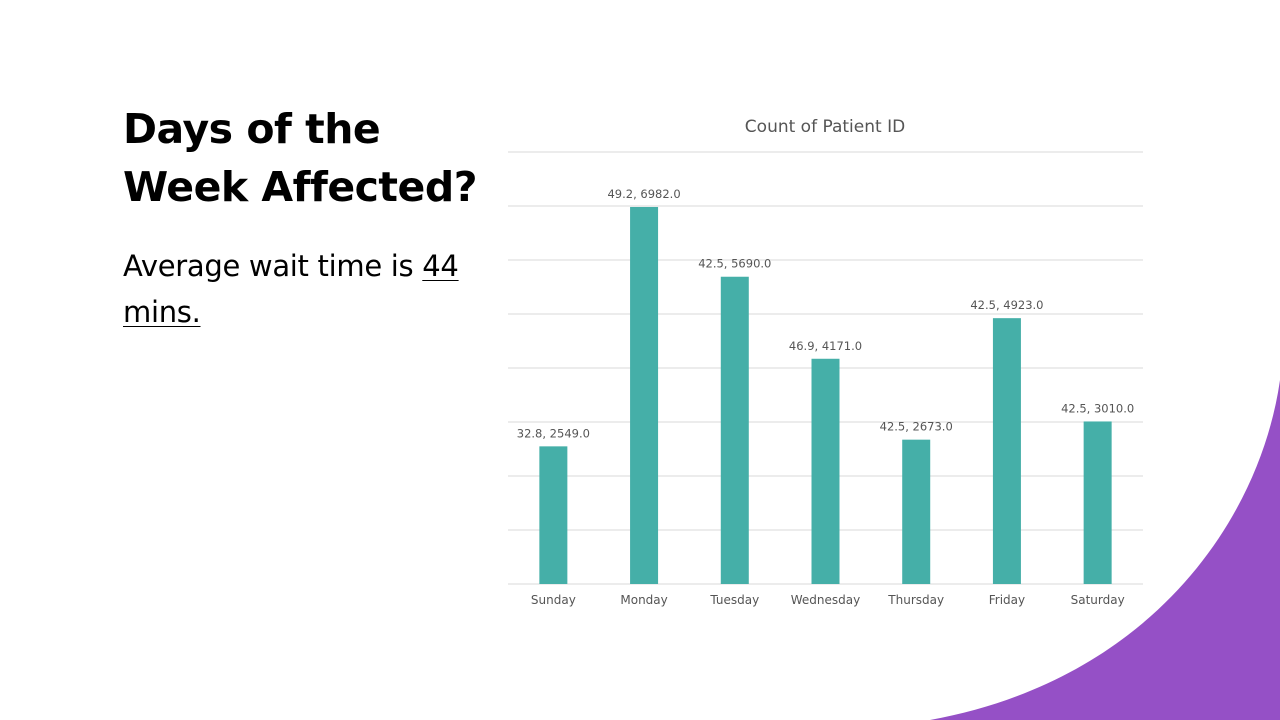 Image resolution: width=1280 pixels, height=720 pixels. I want to click on bar-friday, so click(1006, 451).